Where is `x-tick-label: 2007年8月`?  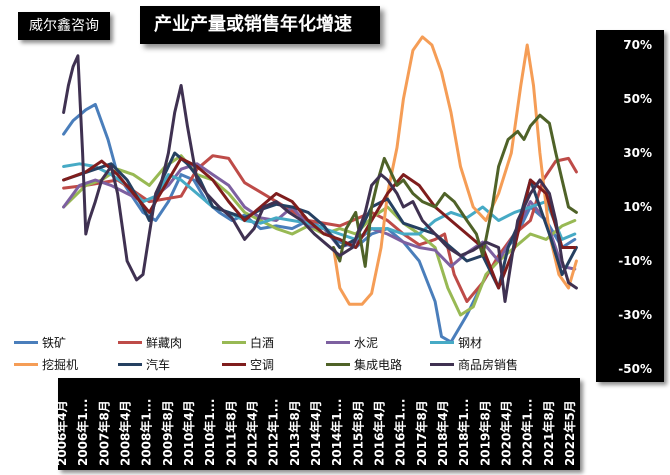 x-tick-label: 2007年8月 is located at coordinates (103, 433).